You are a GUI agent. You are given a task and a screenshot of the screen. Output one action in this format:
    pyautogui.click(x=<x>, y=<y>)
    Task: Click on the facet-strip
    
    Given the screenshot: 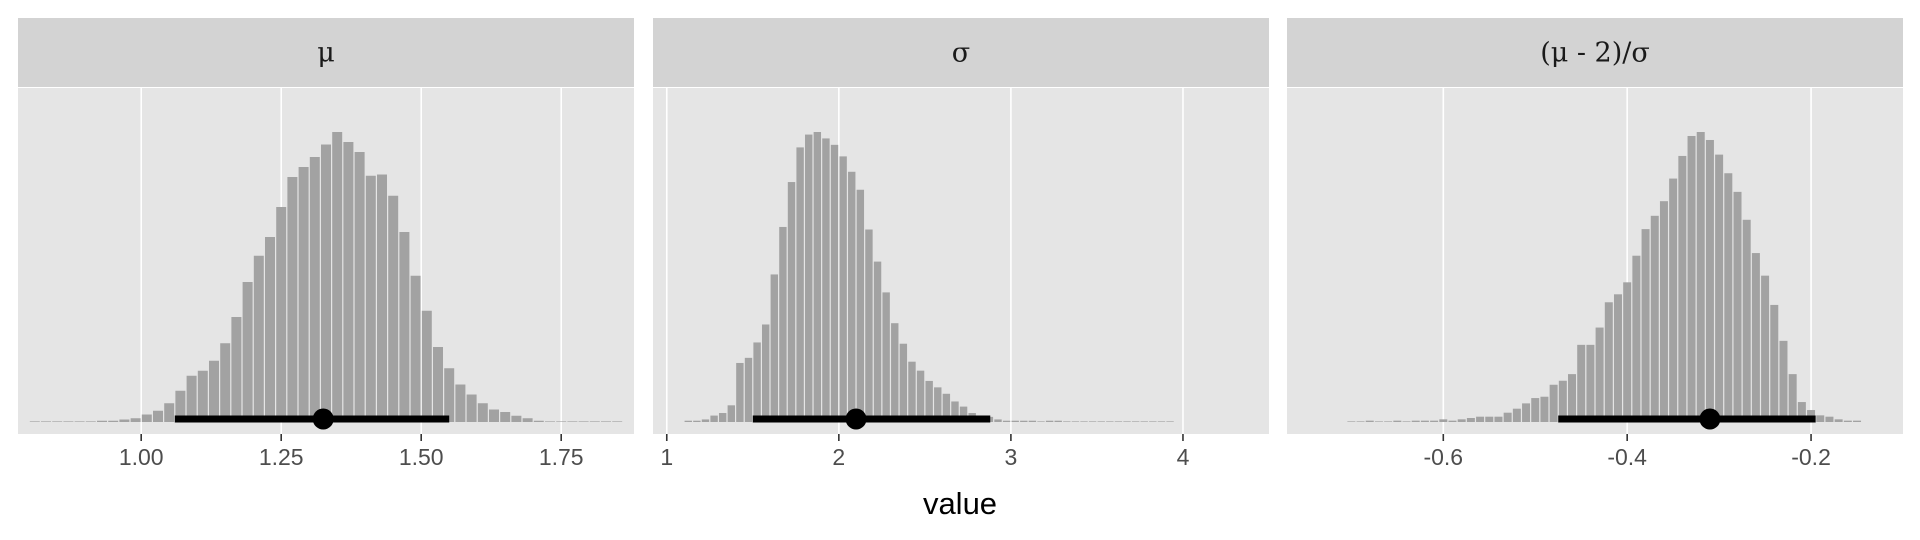 What is the action you would take?
    pyautogui.click(x=961, y=52)
    